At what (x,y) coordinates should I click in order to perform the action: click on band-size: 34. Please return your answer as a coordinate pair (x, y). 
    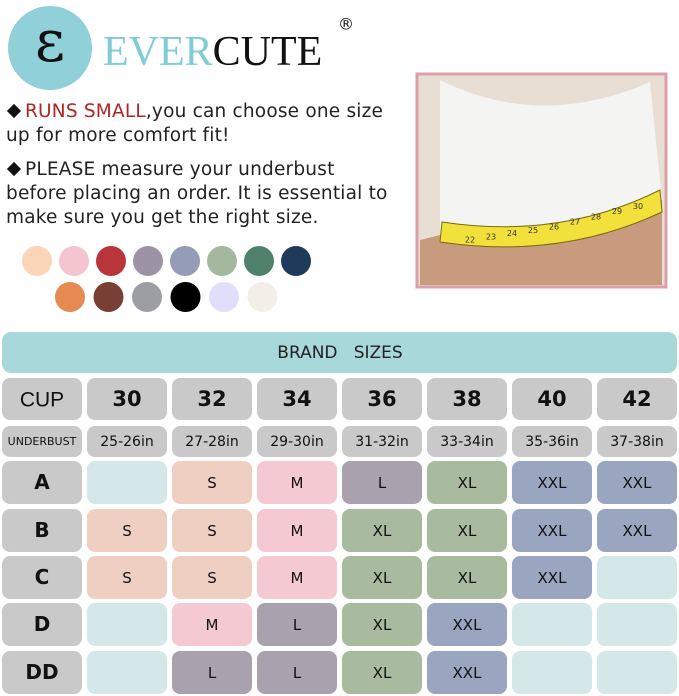
    Looking at the image, I should click on (296, 399).